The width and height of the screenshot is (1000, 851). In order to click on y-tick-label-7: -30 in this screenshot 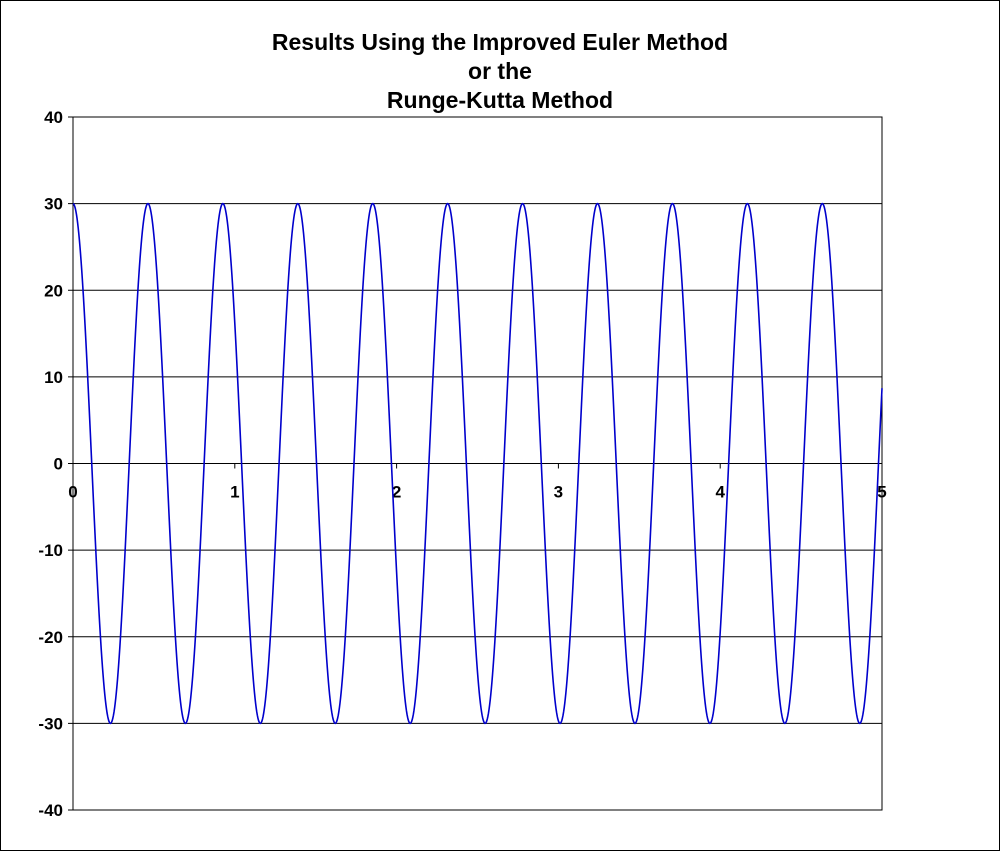, I will do `click(50, 723)`.